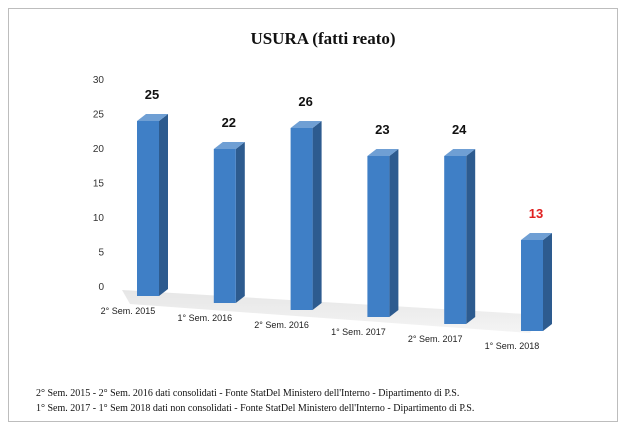 This screenshot has width=628, height=430. What do you see at coordinates (322, 38) in the screenshot?
I see `chart-title: USURA (fatti reato)` at bounding box center [322, 38].